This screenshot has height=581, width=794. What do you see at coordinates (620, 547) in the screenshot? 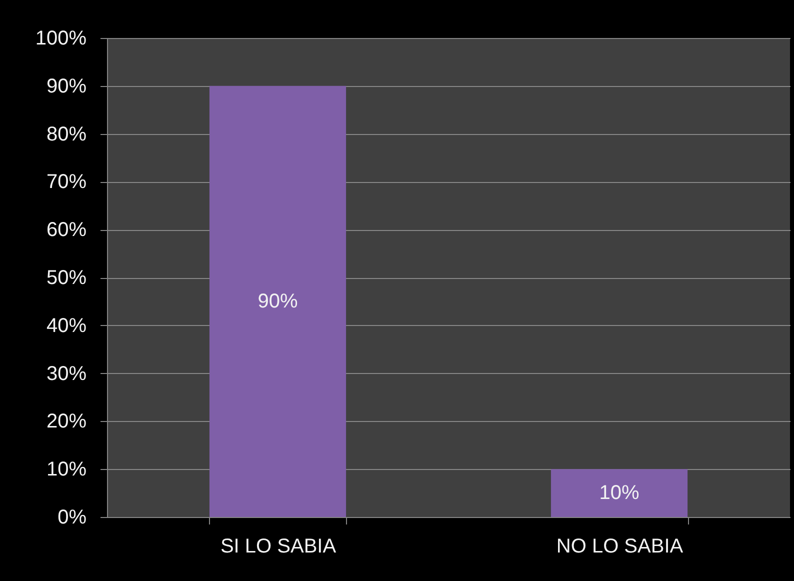
I see `x-tick-label: NO LO SABIA` at bounding box center [620, 547].